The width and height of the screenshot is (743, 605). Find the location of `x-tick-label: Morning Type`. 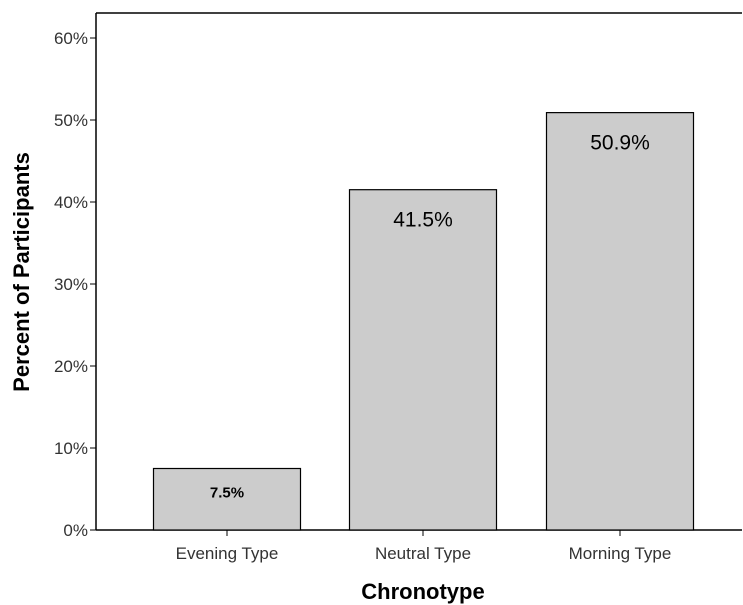

x-tick-label: Morning Type is located at coordinates (620, 553).